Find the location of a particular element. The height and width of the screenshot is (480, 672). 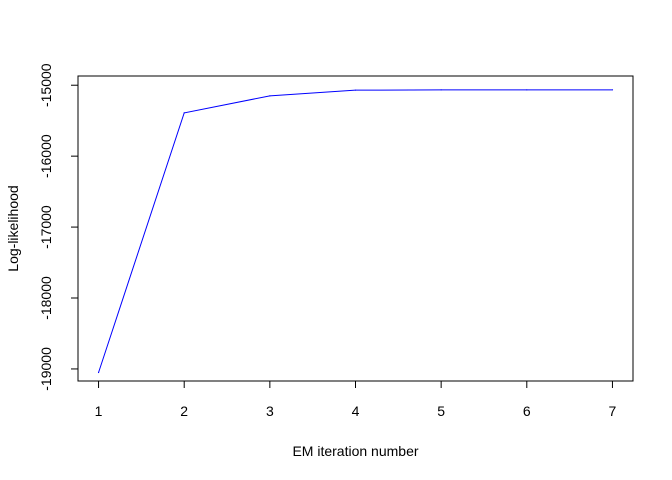

x-tick-label: 7 is located at coordinates (613, 411).